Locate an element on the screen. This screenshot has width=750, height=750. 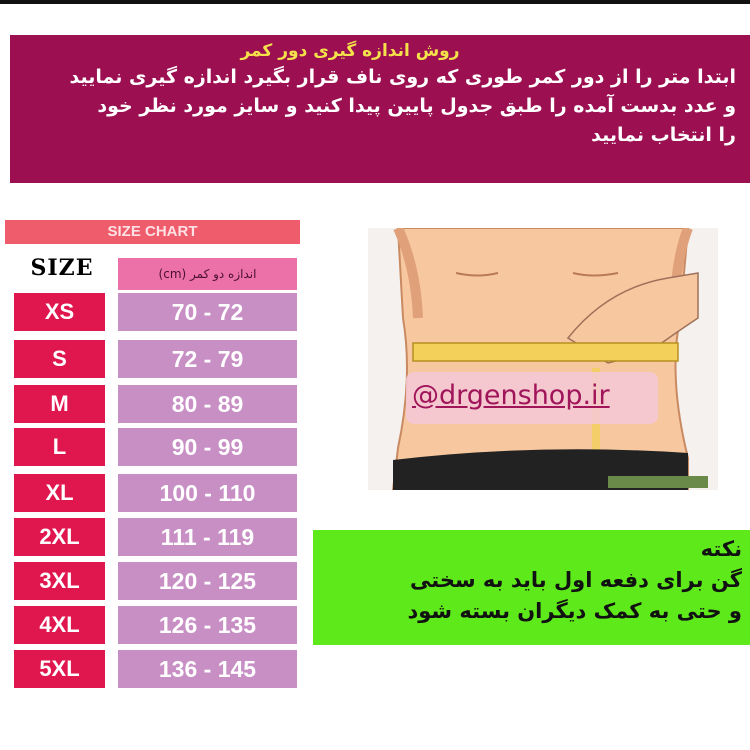
note-line: و حتی به کمک دیگران بسته شود is located at coordinates (574, 611).